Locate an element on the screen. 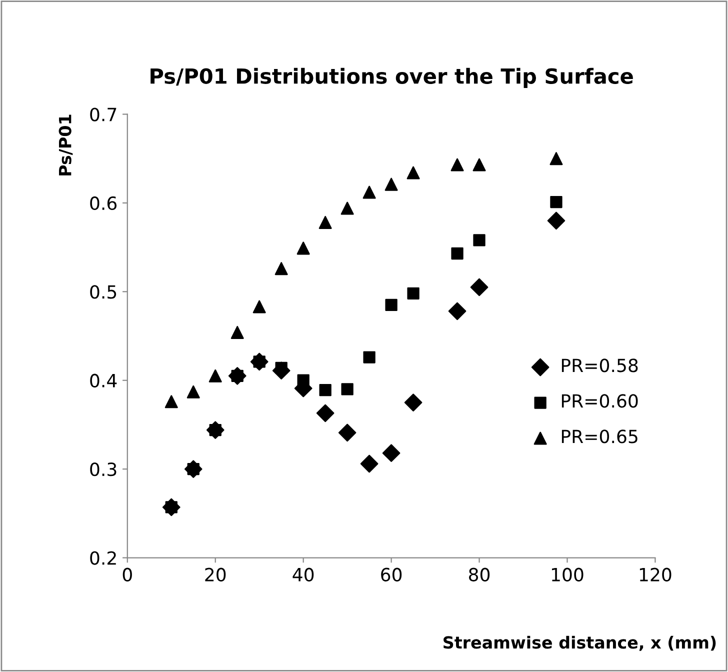  legend-label: PR=0.58 is located at coordinates (600, 365).